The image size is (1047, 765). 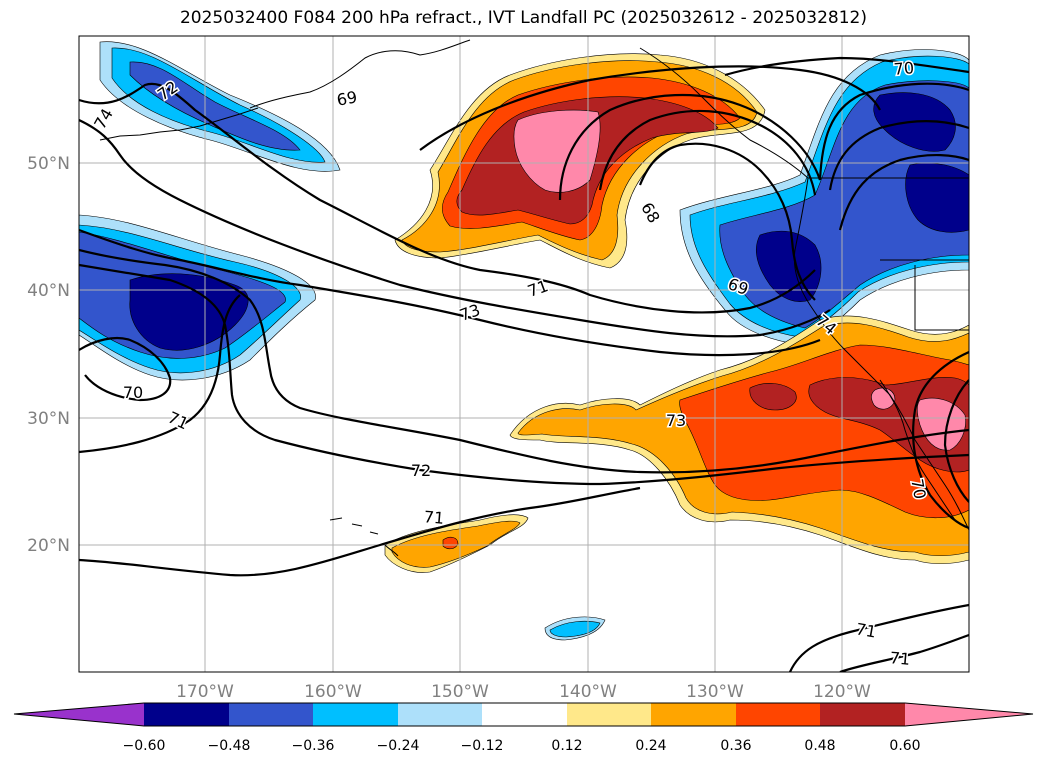 I want to click on neg-region-ne-core1, so click(x=789, y=266).